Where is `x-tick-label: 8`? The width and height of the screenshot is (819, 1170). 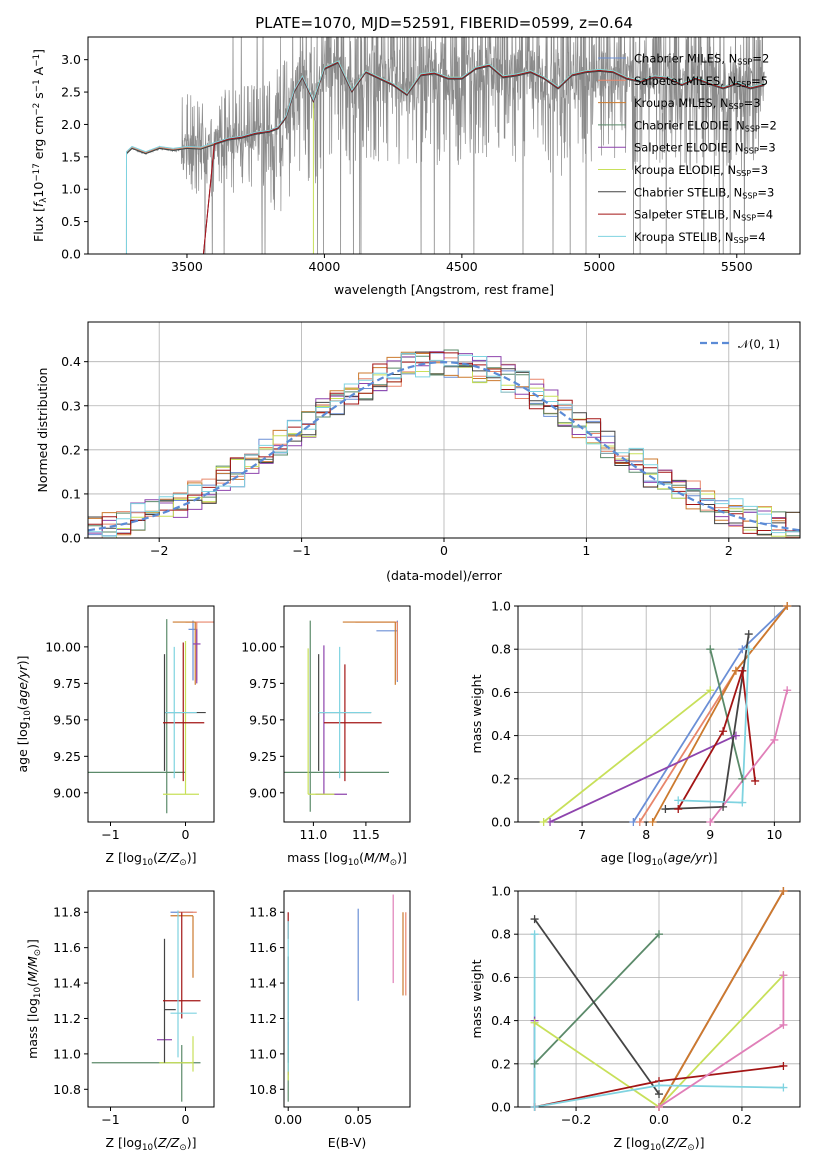
x-tick-label: 8 is located at coordinates (646, 834).